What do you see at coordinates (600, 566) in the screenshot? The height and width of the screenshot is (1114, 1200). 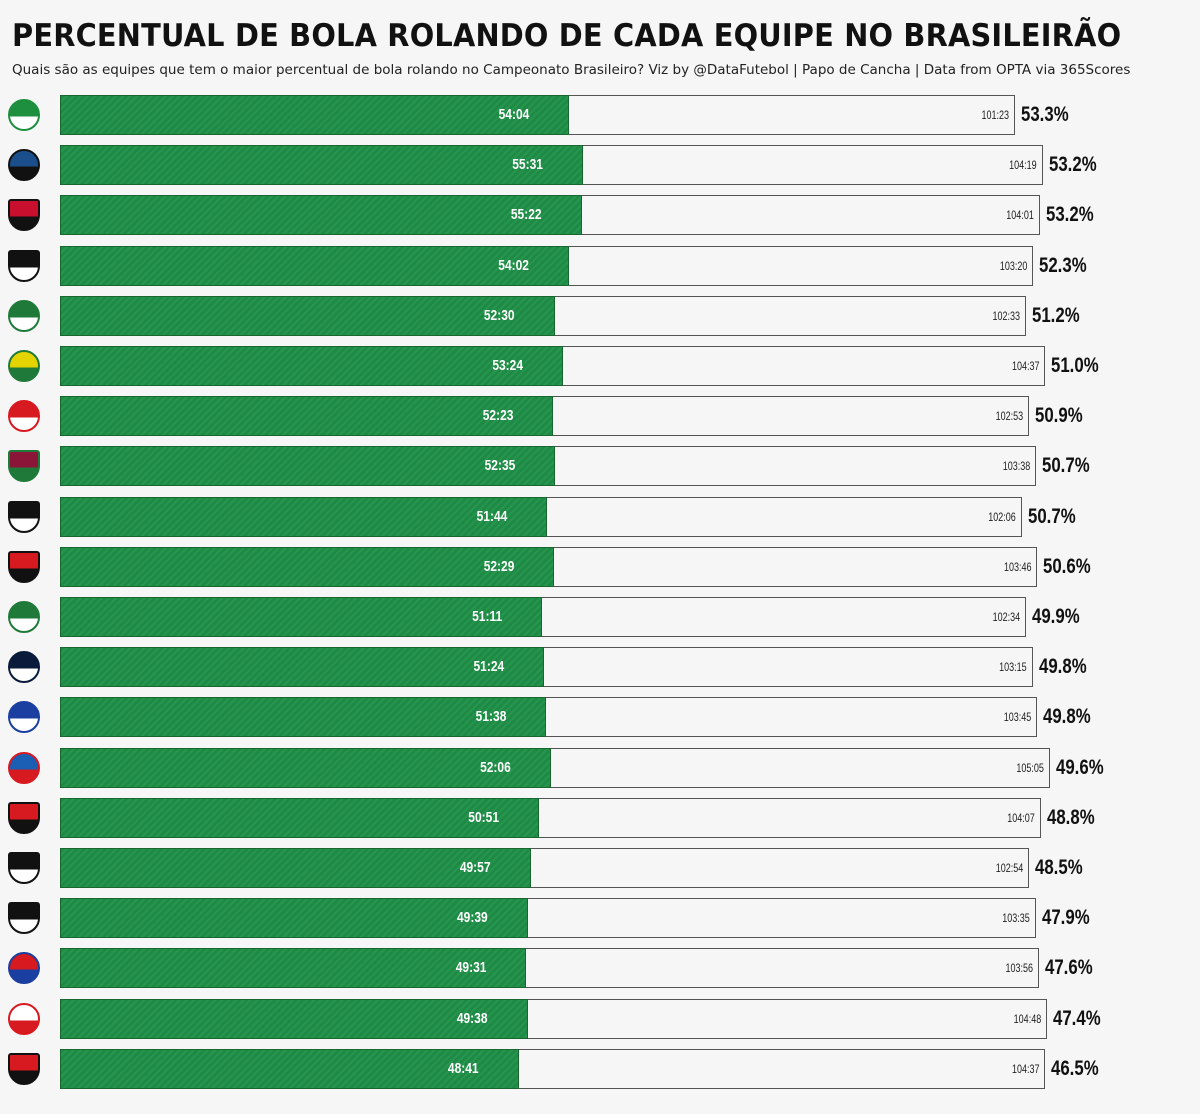 I see `bar-row: 52:29 103:46 50.6%` at bounding box center [600, 566].